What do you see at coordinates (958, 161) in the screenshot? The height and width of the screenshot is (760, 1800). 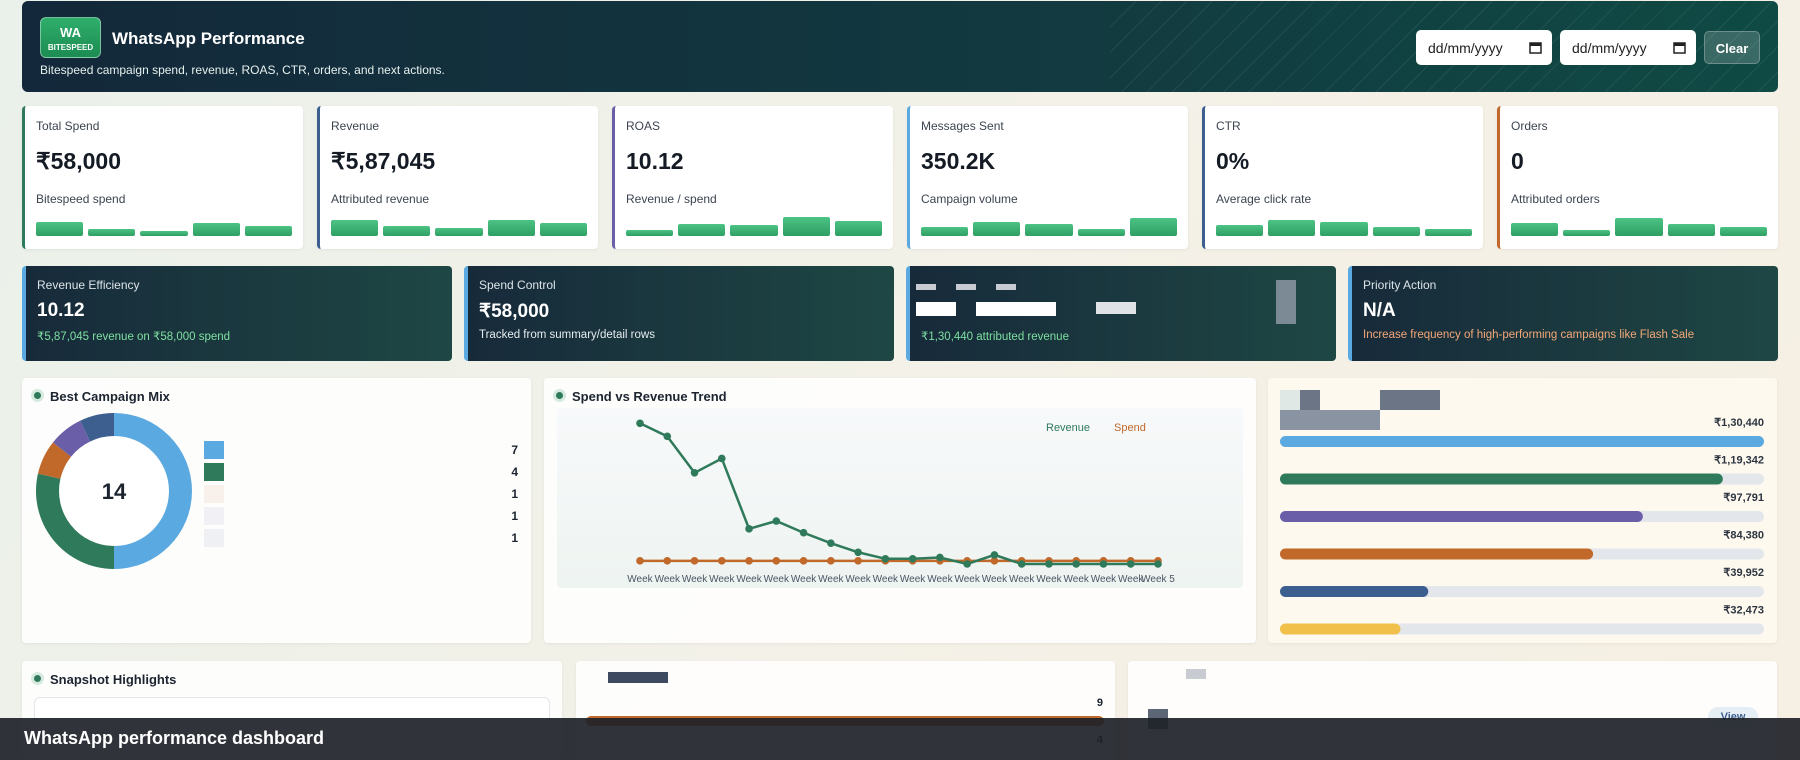 I see `kpi-value: 350.2K` at bounding box center [958, 161].